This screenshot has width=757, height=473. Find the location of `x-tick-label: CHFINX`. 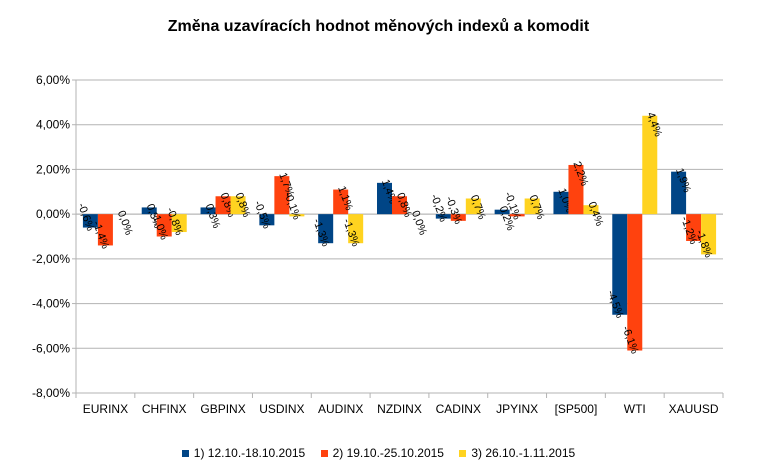

x-tick-label: CHFINX is located at coordinates (164, 409).